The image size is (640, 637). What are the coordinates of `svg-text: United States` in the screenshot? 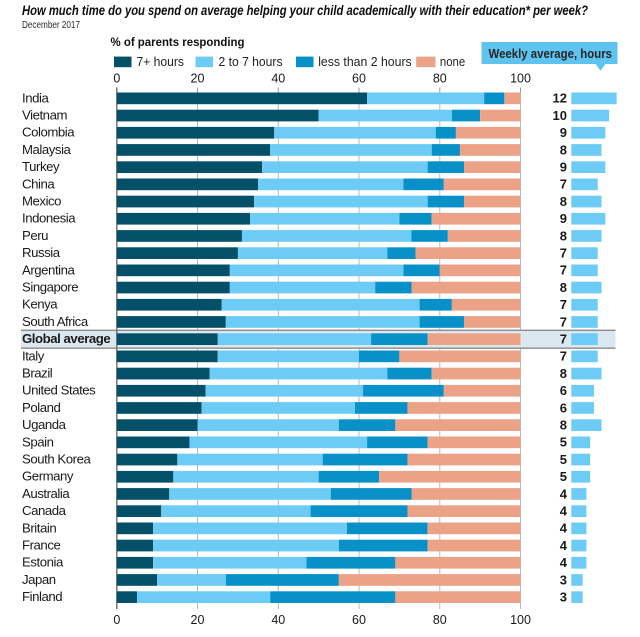 It's located at (59, 390).